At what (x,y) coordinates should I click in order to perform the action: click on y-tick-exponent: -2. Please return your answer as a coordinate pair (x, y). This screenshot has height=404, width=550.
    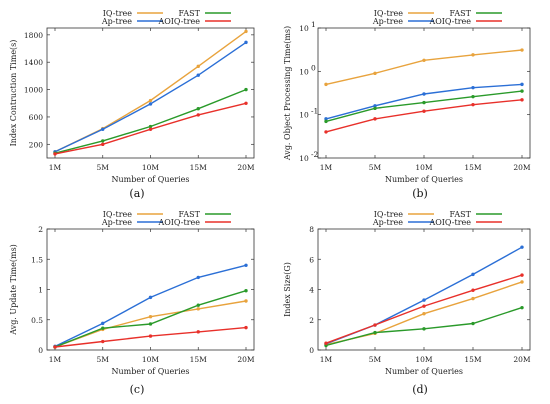
    Looking at the image, I should click on (315, 154).